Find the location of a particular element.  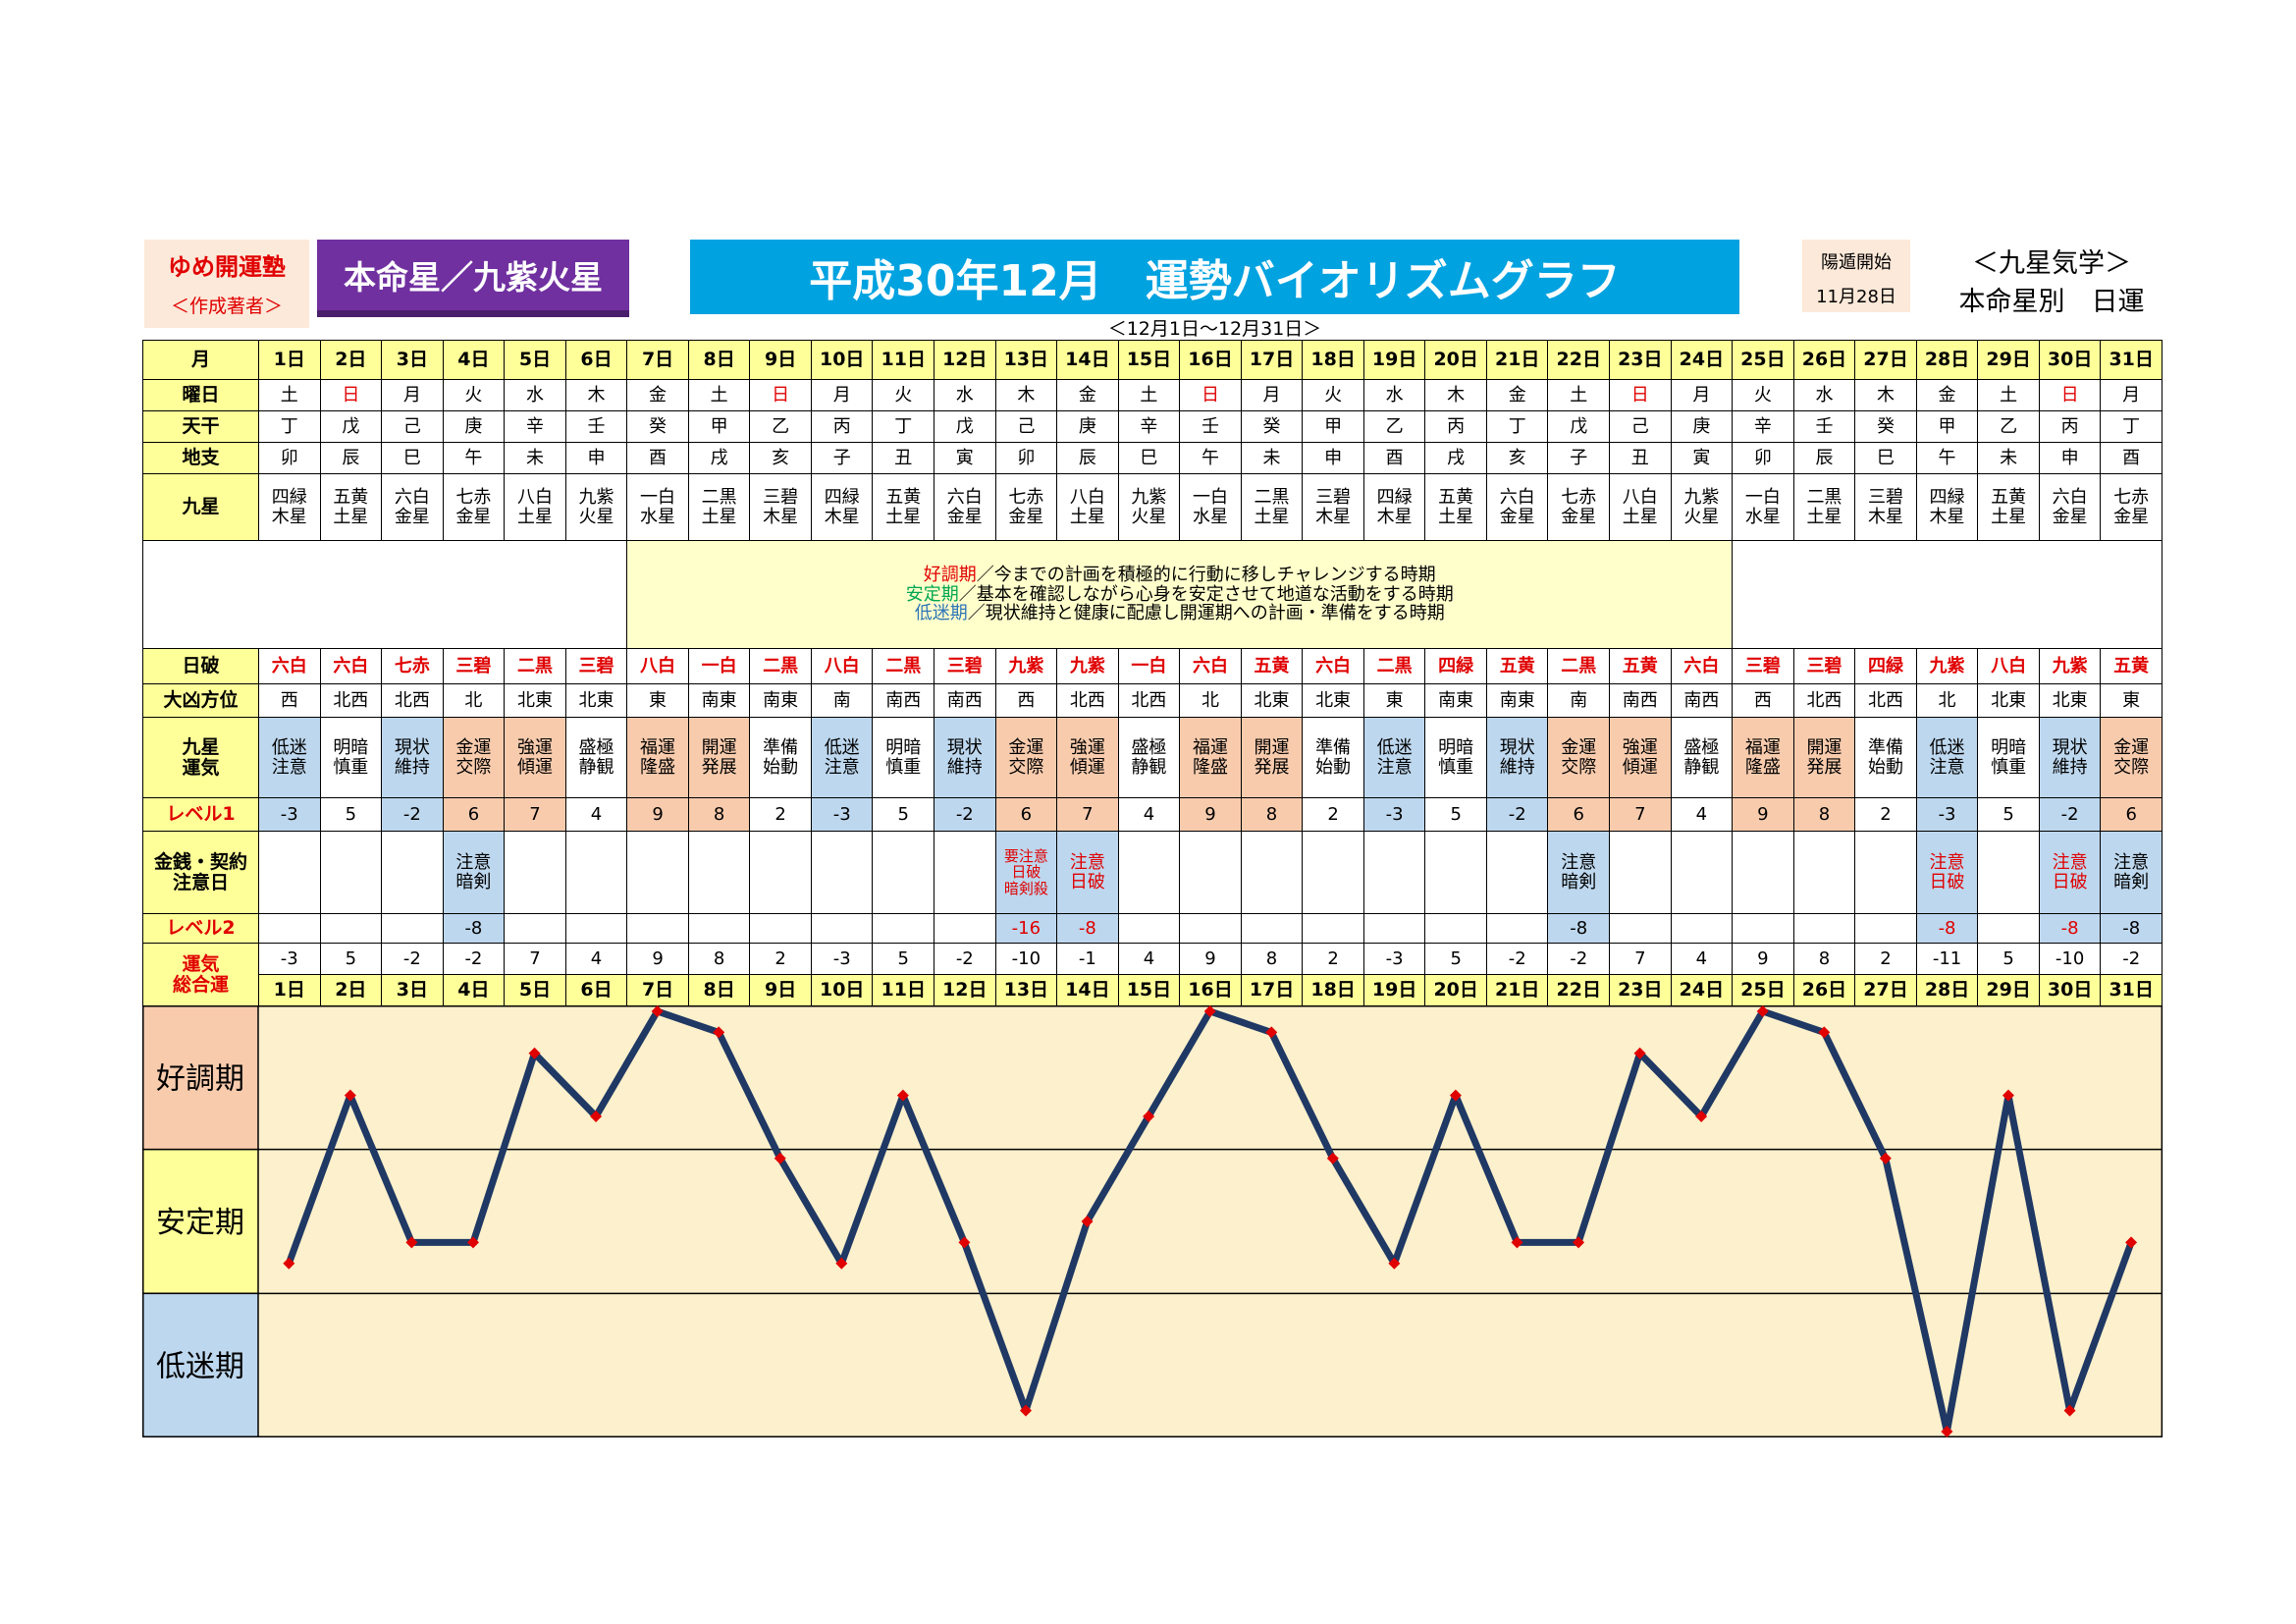

kyusei-line: 金星 is located at coordinates (2131, 516).